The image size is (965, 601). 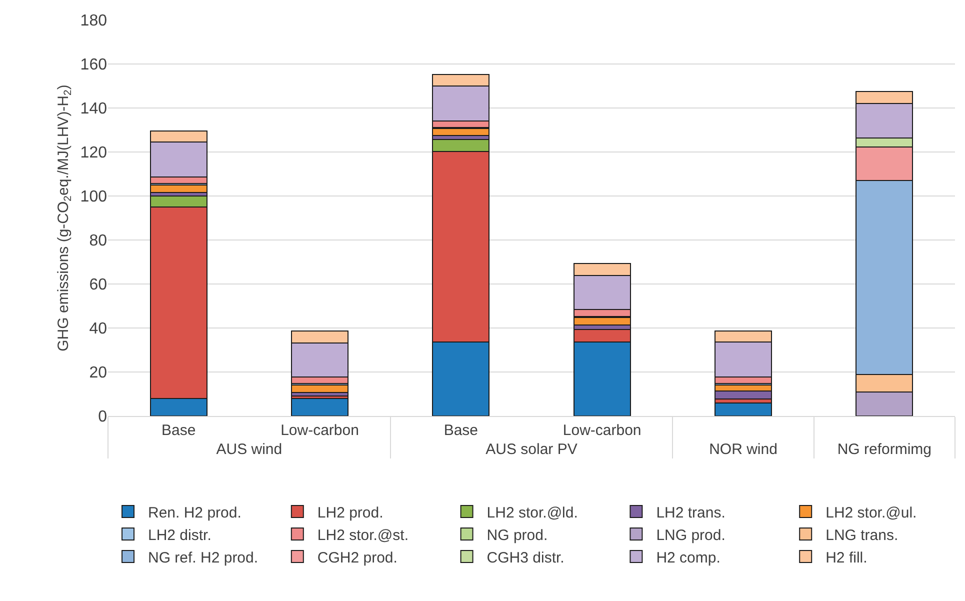 What do you see at coordinates (847, 557) in the screenshot?
I see `legend-label: H2 fill.` at bounding box center [847, 557].